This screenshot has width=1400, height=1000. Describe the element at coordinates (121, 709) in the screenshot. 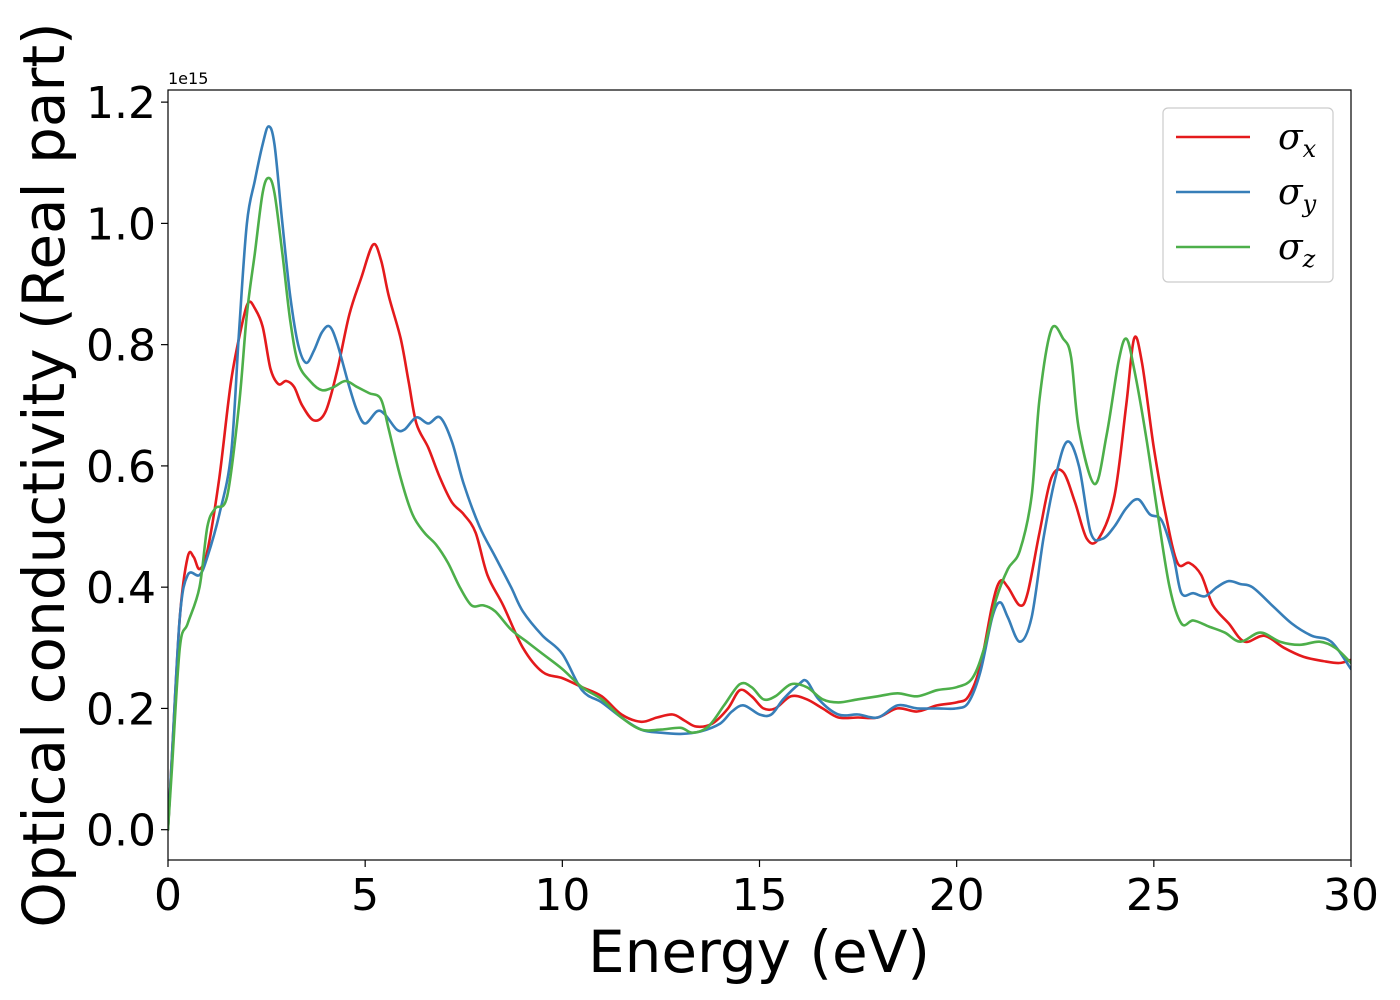

I see `y-tick-label: 0.2` at that location.